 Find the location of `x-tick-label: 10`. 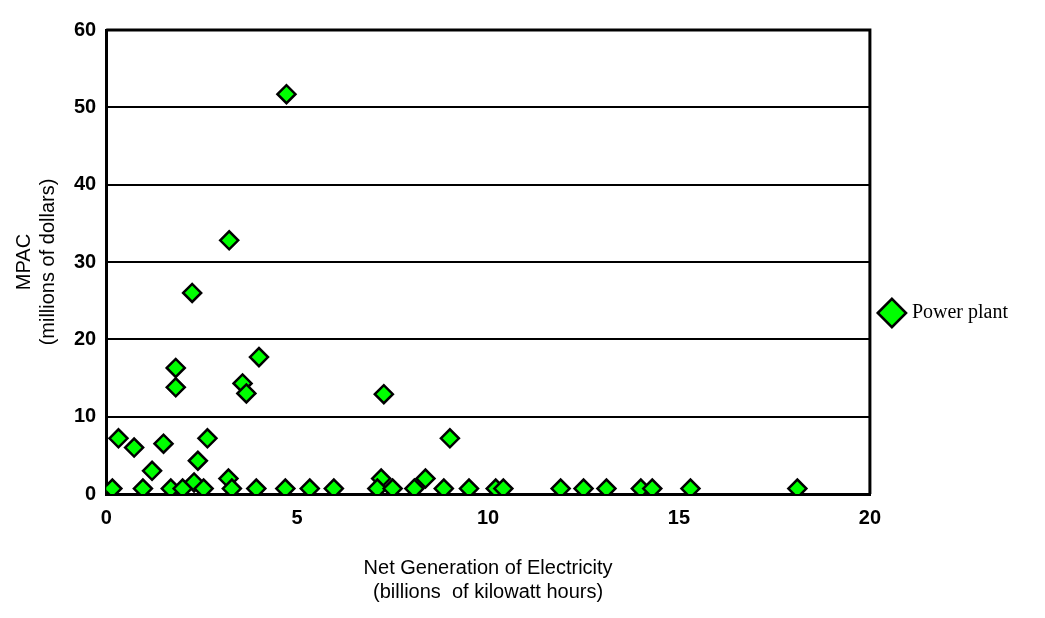

x-tick-label: 10 is located at coordinates (488, 516).